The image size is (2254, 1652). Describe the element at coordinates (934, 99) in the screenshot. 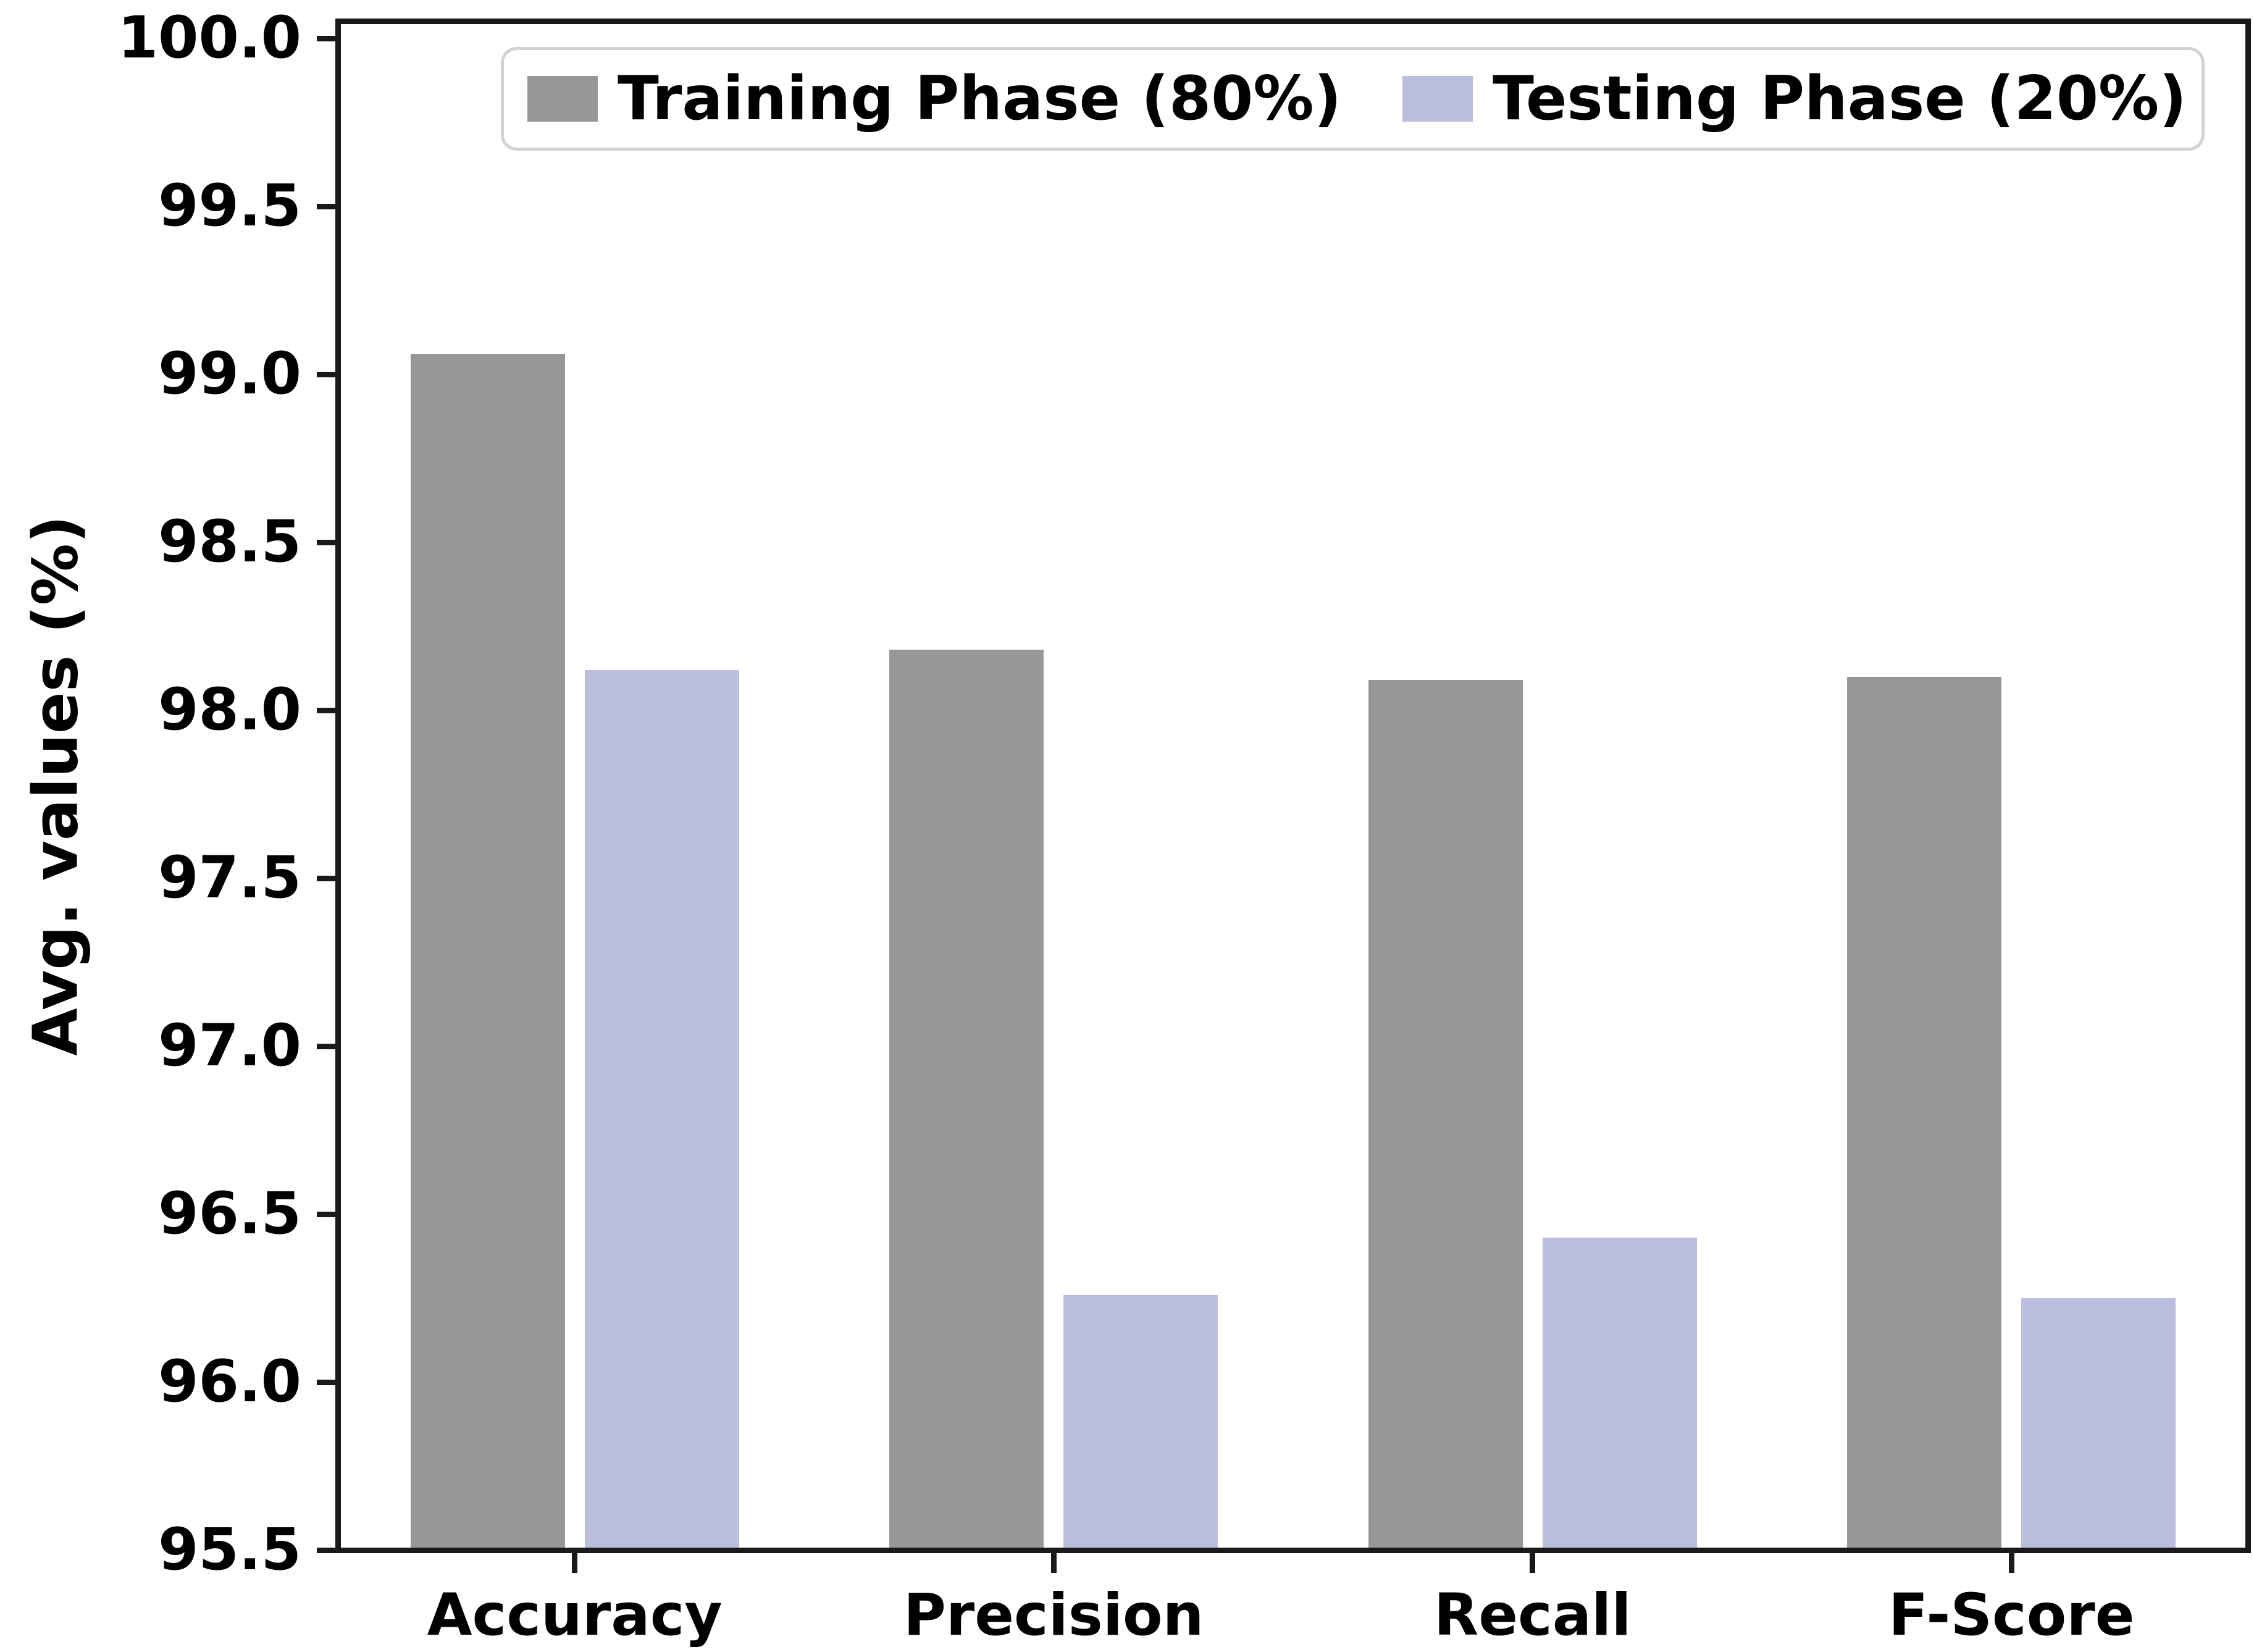

I see `legend-entry-training: Training Phase (80%)` at that location.